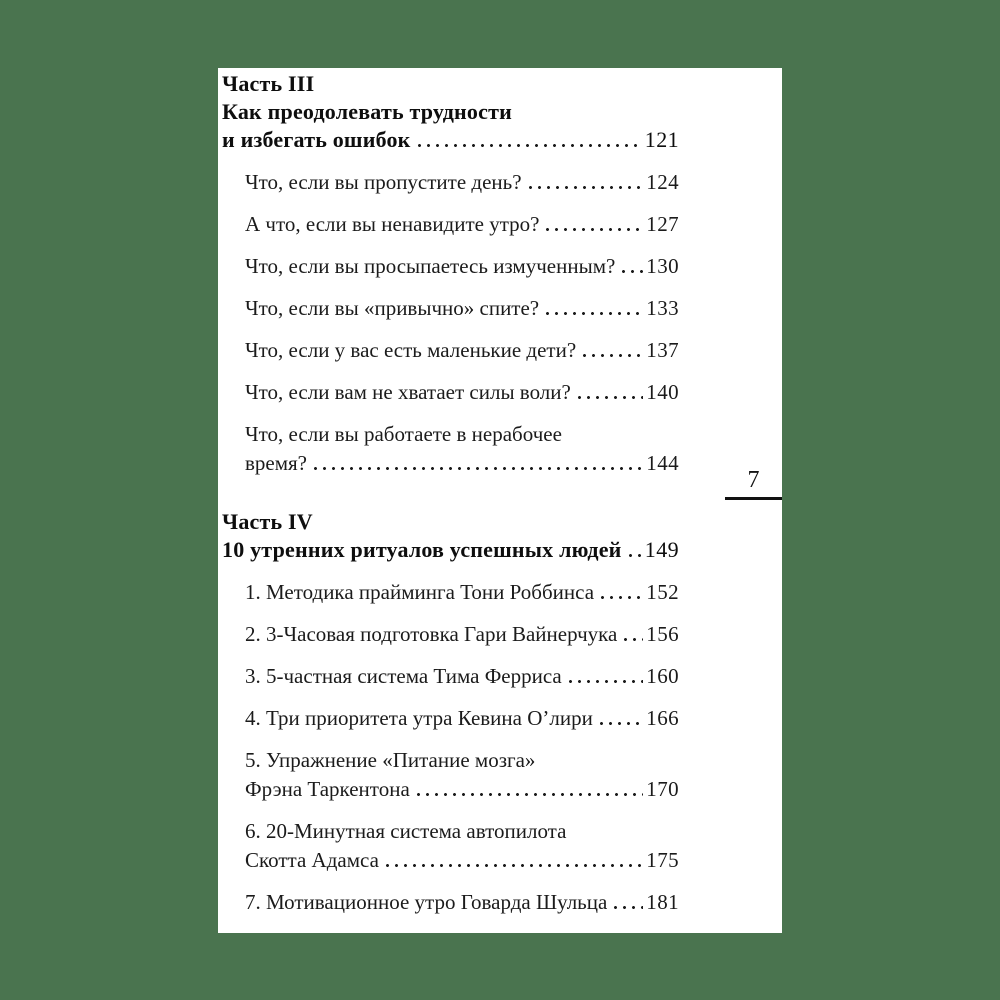  I want to click on toc-item-page-number: 127, so click(662, 224).